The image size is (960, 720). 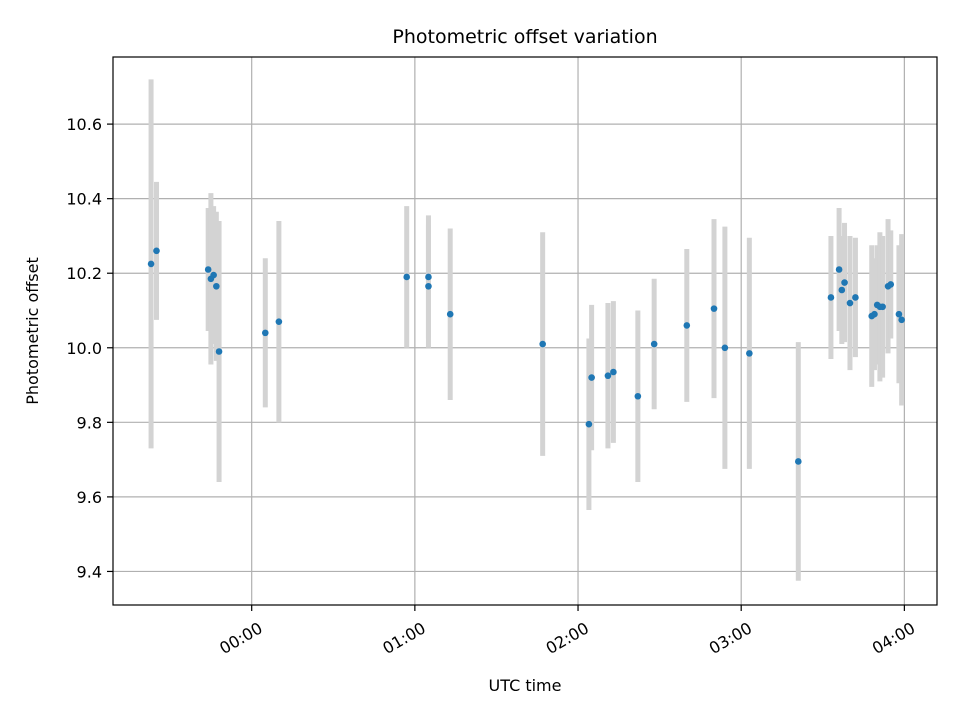 What do you see at coordinates (89, 422) in the screenshot?
I see `y-tick-label: 9.8` at bounding box center [89, 422].